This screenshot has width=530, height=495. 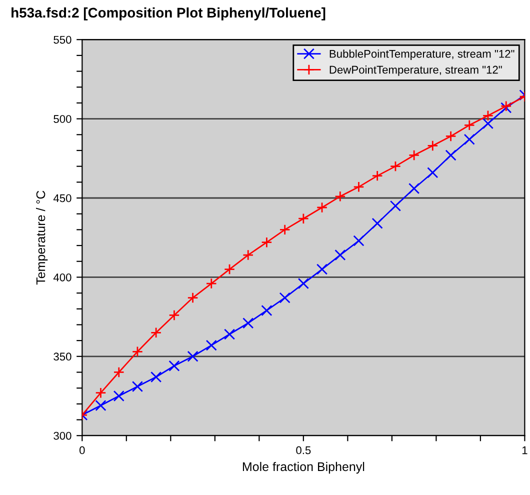 What do you see at coordinates (63, 436) in the screenshot?
I see `y-tick-label: 300` at bounding box center [63, 436].